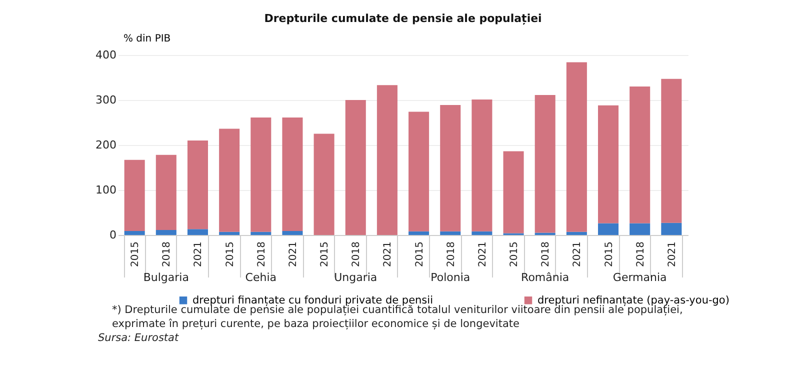  Describe the element at coordinates (397, 317) in the screenshot. I see `text: *) Drepturile cumulate de pensie ale populației cuantifică totalul veniturilor viitoare din pensii ale populației, exprimate în prețuri curente, pe baza proiecțiilor economice și de longevitate` at that location.